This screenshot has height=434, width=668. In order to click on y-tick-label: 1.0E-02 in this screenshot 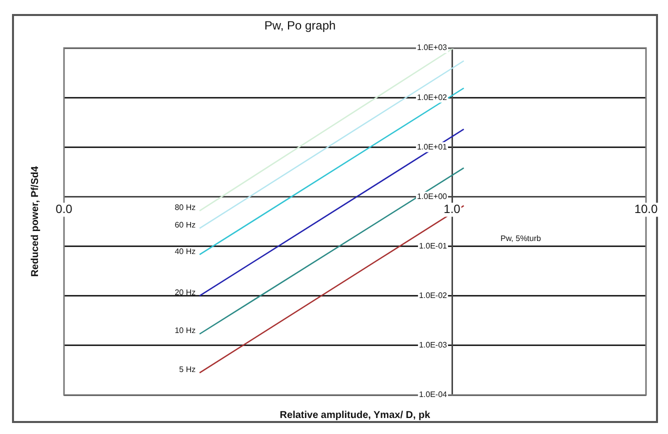, I will do `click(433, 295)`.